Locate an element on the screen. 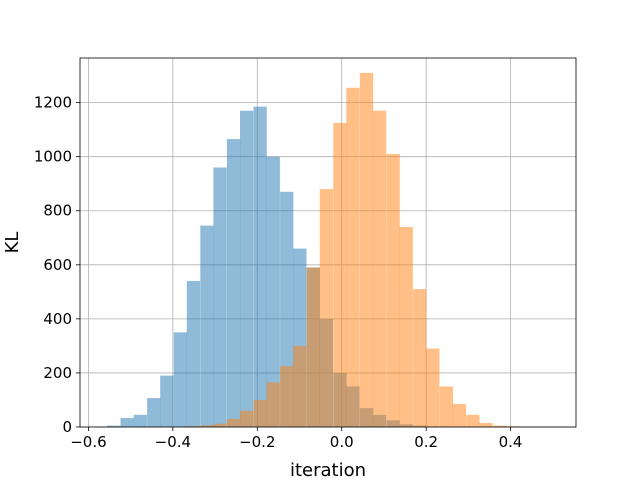 This screenshot has width=640, height=480. y-tick-label: 1200 is located at coordinates (53, 103).